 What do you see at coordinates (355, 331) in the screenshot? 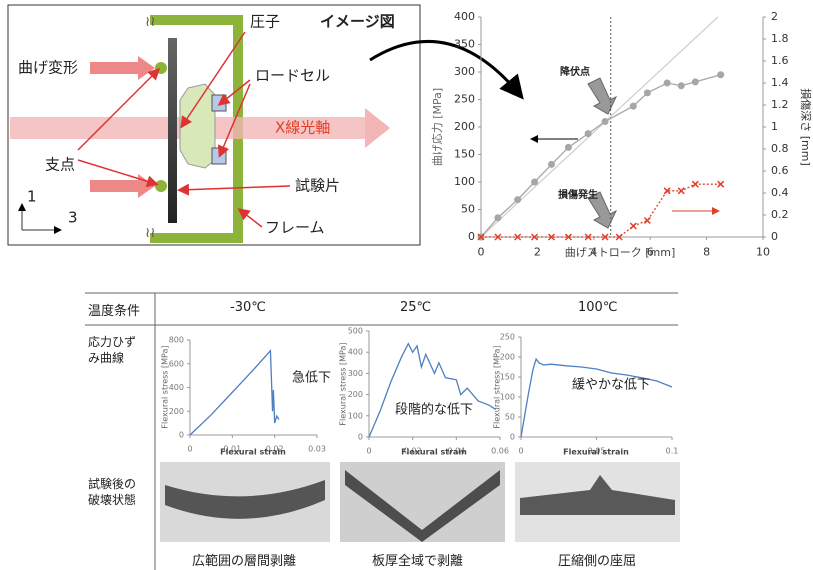
I see `y-tick-label: 500` at bounding box center [355, 331].